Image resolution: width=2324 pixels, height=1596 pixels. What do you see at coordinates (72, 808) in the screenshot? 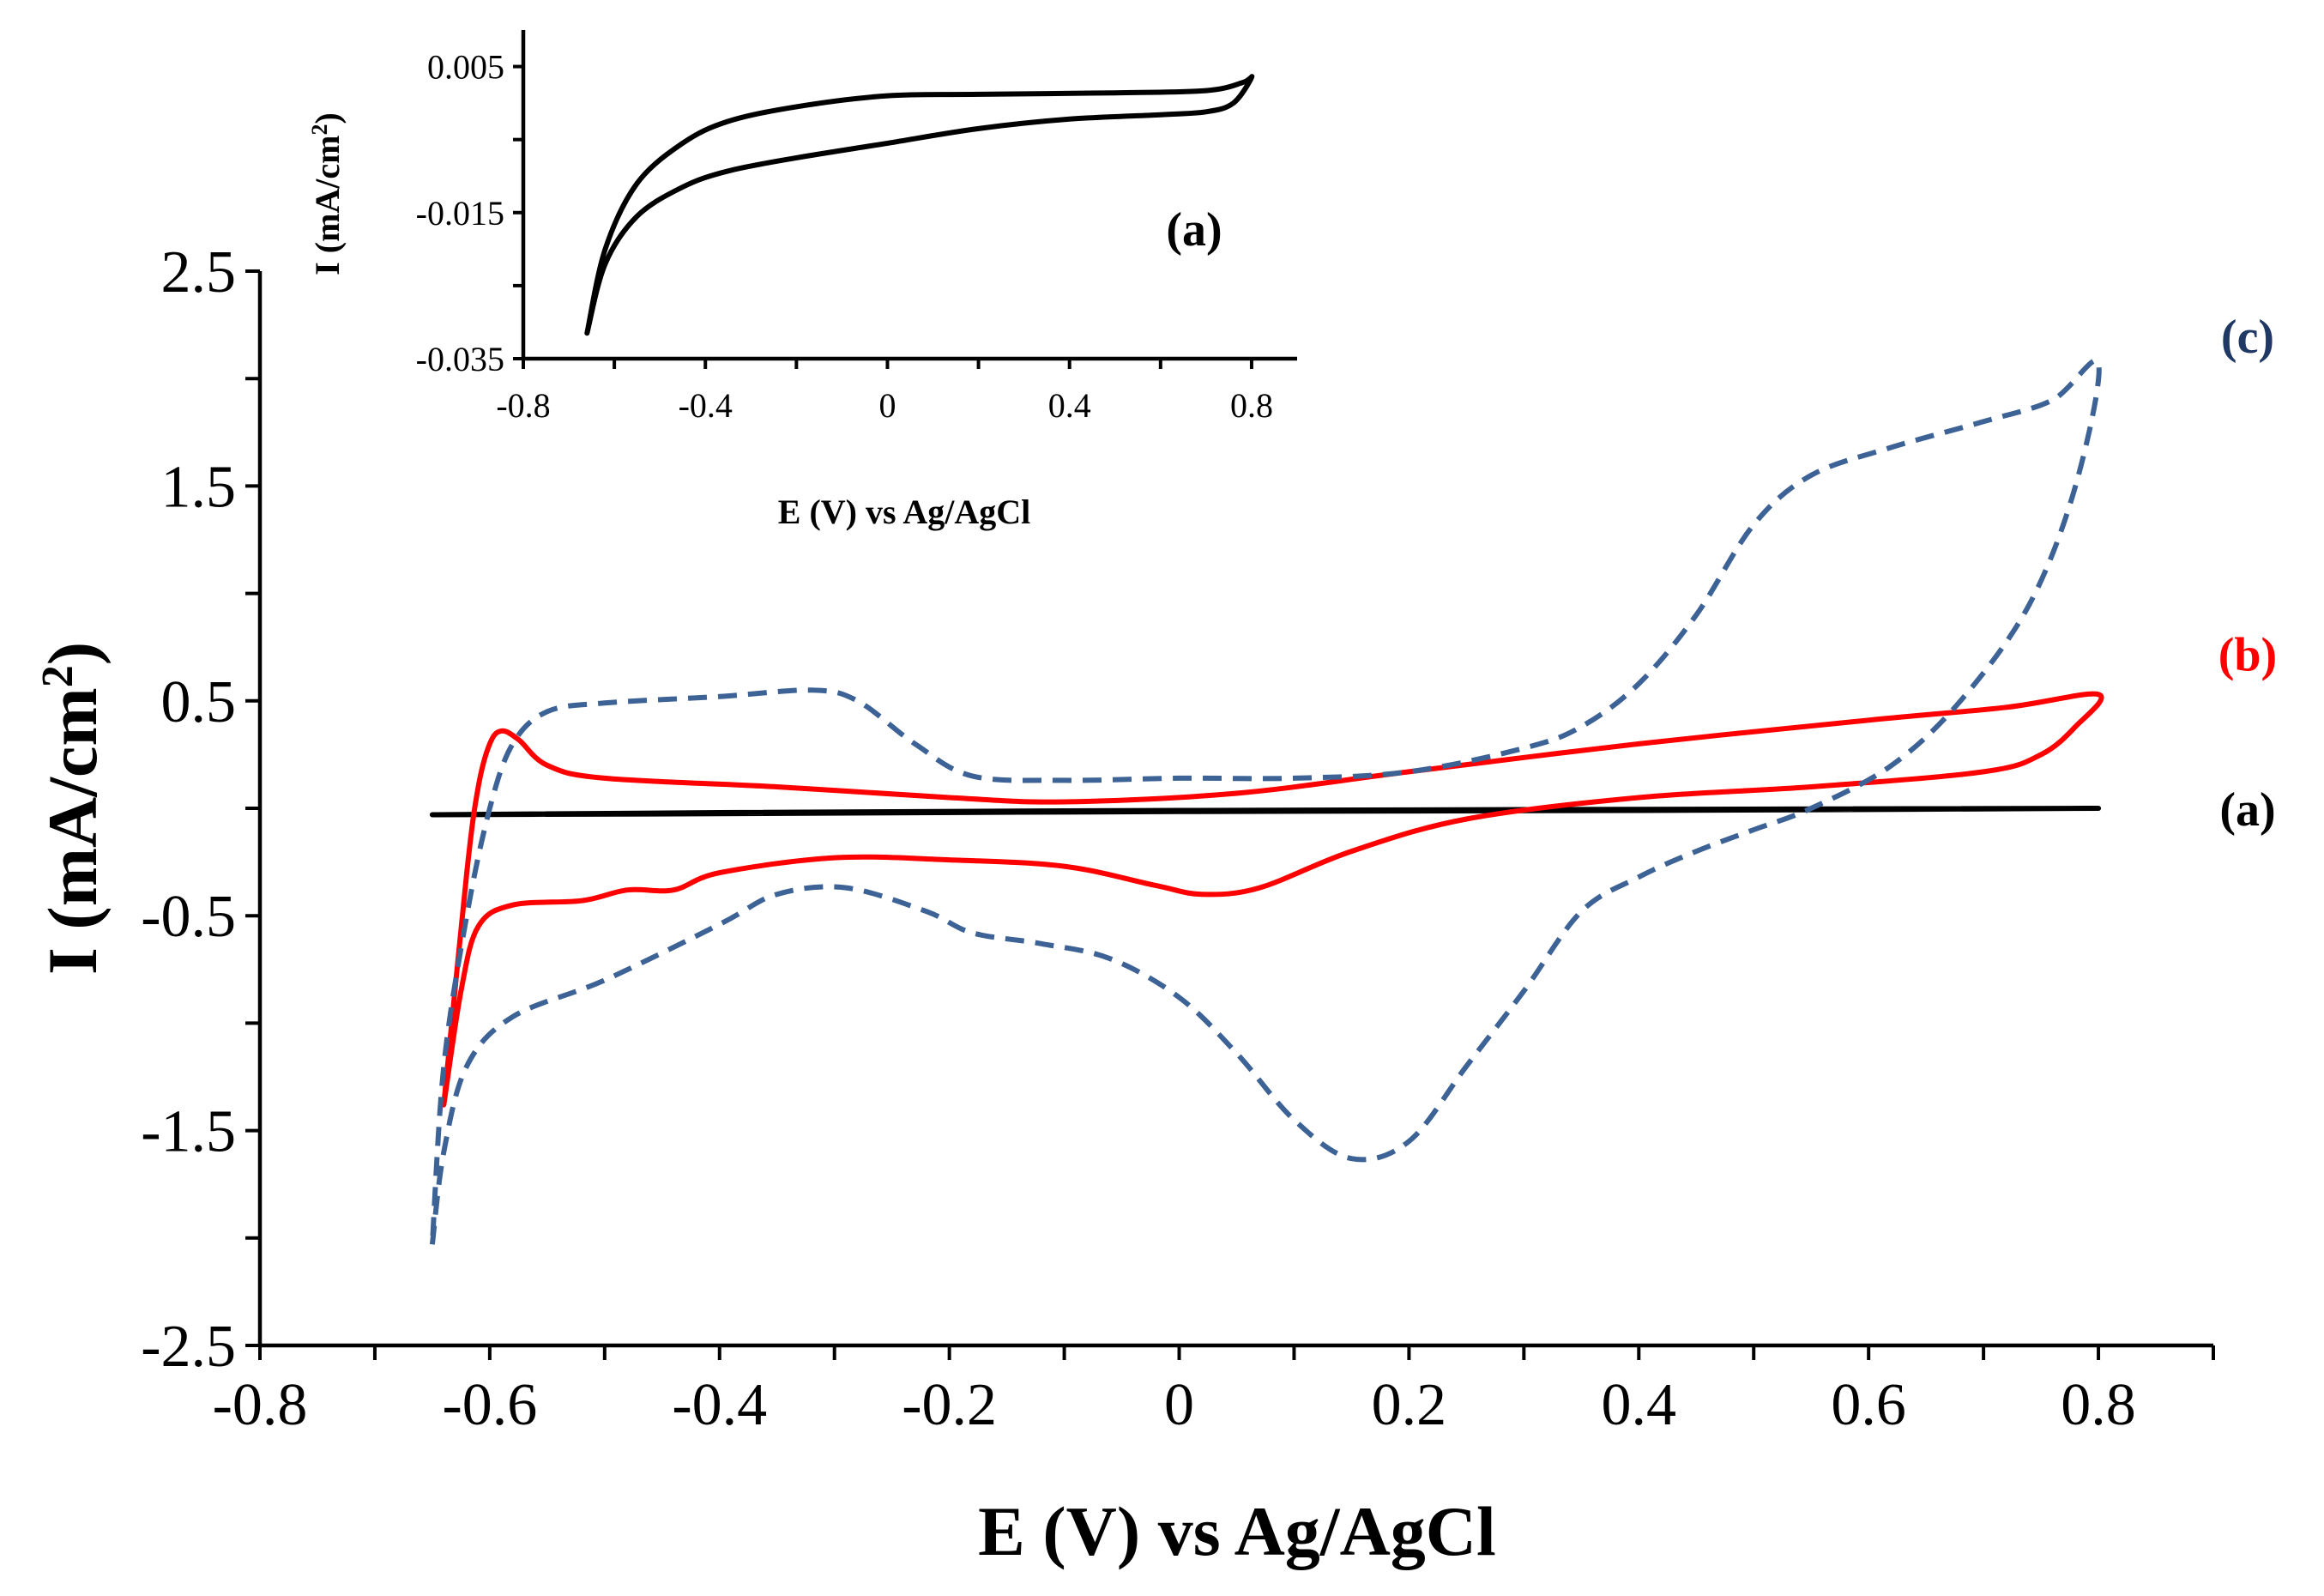
I see `main-y-axis-title: I (mA/cm2)` at bounding box center [72, 808].